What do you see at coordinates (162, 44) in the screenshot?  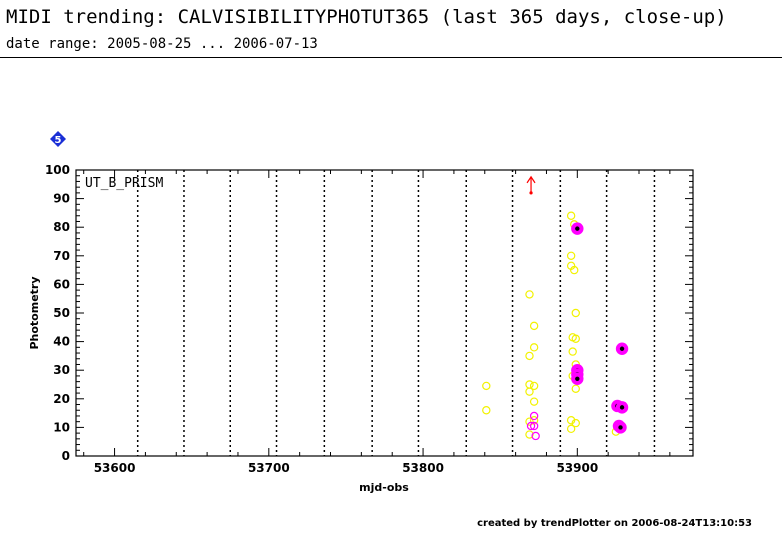 I see `date-range-subtitle: date range: 2005-08-25 ... 2006-07-13` at bounding box center [162, 44].